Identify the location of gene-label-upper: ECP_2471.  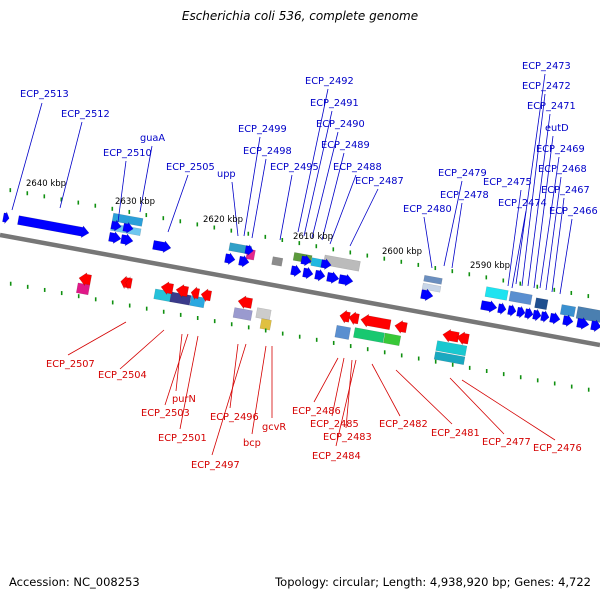
(551, 106).